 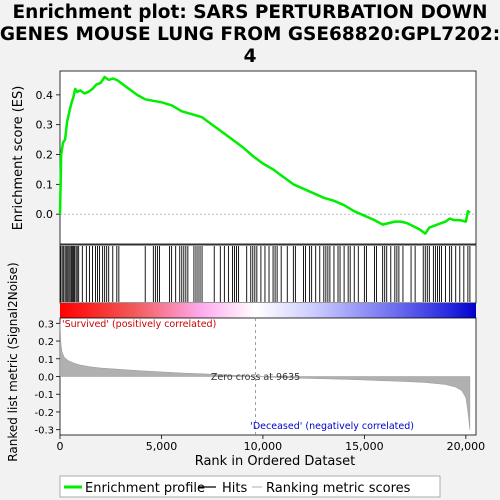 What do you see at coordinates (45, 214) in the screenshot?
I see `es-y-tick-label-0: 0.0` at bounding box center [45, 214].